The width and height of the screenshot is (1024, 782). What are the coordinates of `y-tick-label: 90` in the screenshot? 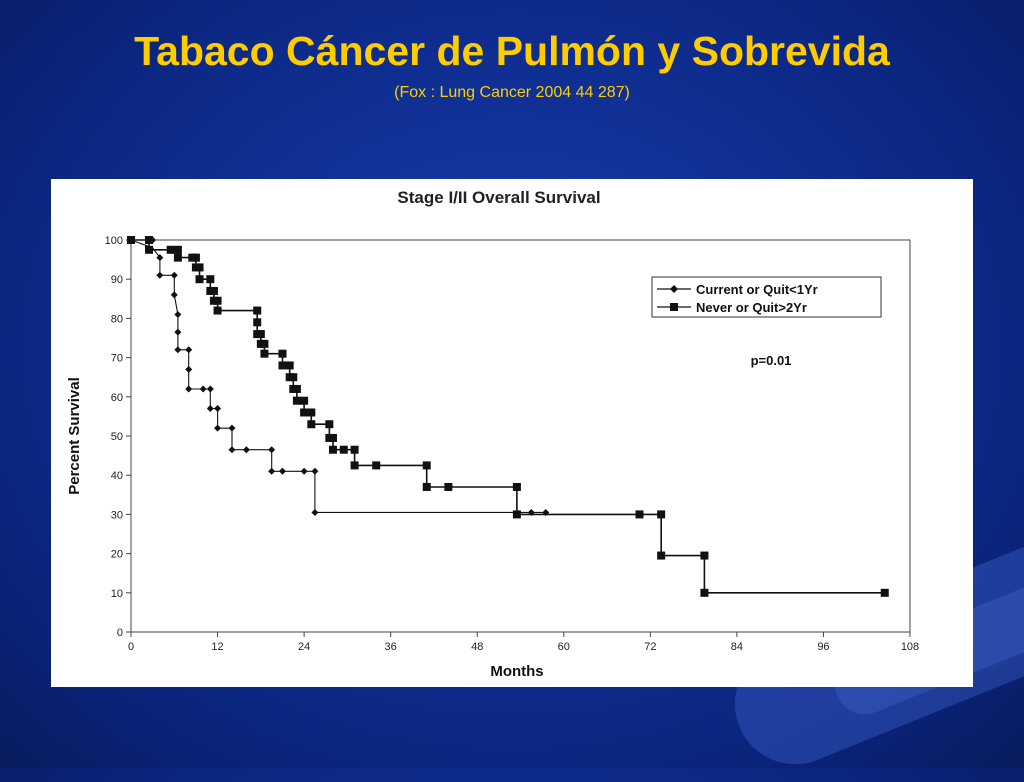 It's located at (117, 280).